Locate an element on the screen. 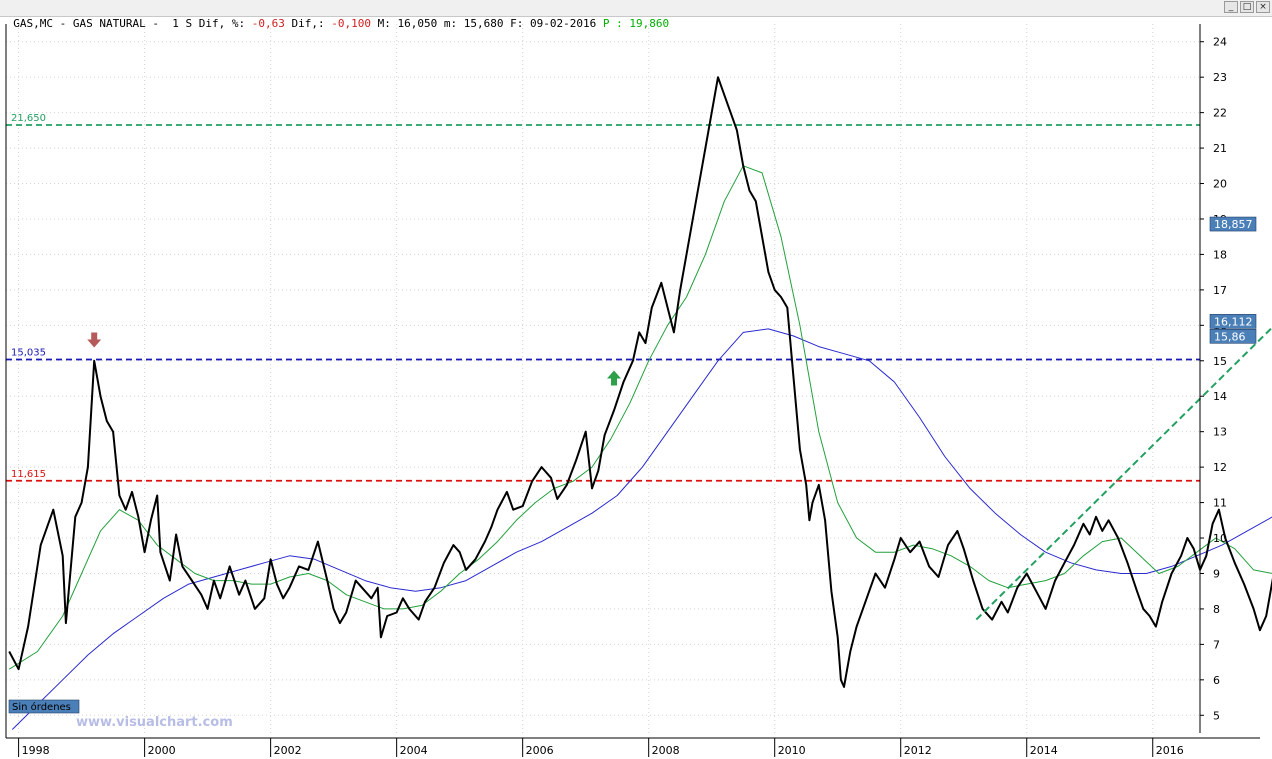 This screenshot has height=759, width=1272. watermark: www.visualchart.com is located at coordinates (154, 722).